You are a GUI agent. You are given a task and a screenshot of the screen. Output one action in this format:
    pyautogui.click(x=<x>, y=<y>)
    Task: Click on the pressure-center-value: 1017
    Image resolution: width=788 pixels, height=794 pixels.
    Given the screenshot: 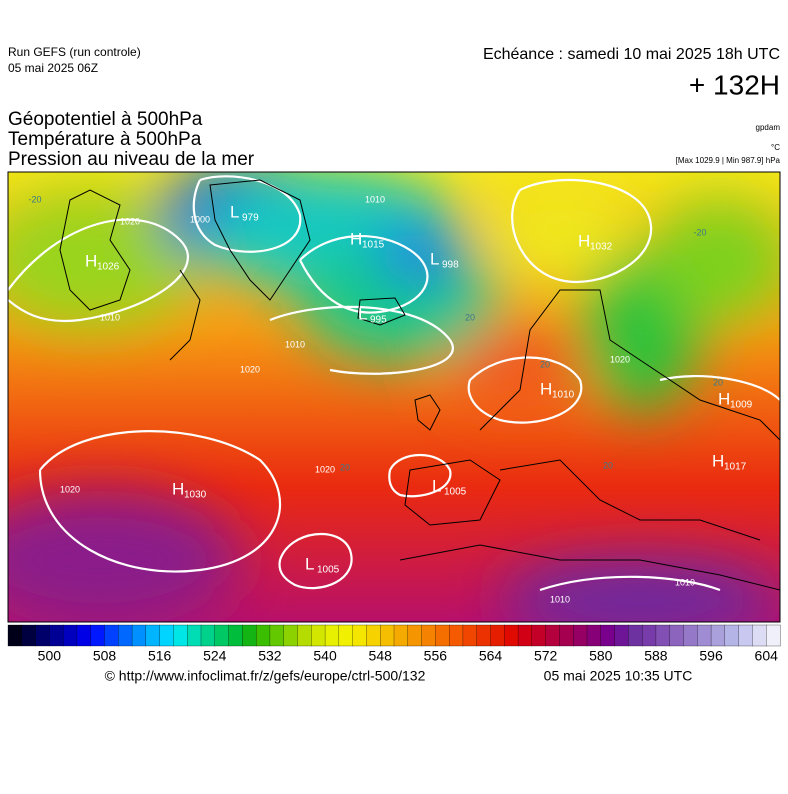 What is the action you would take?
    pyautogui.click(x=735, y=467)
    